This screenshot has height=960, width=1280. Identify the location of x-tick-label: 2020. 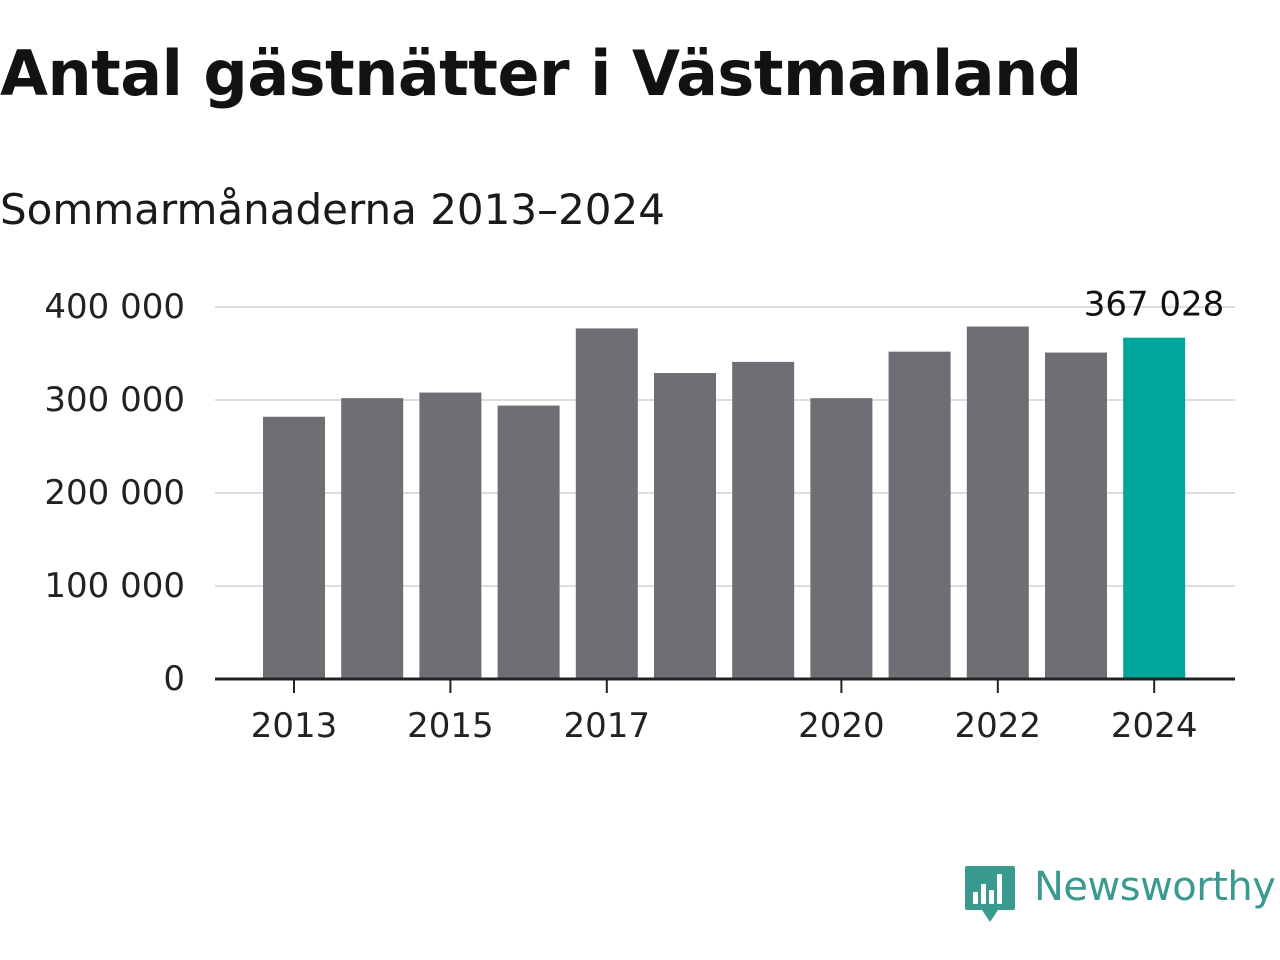
(841, 726).